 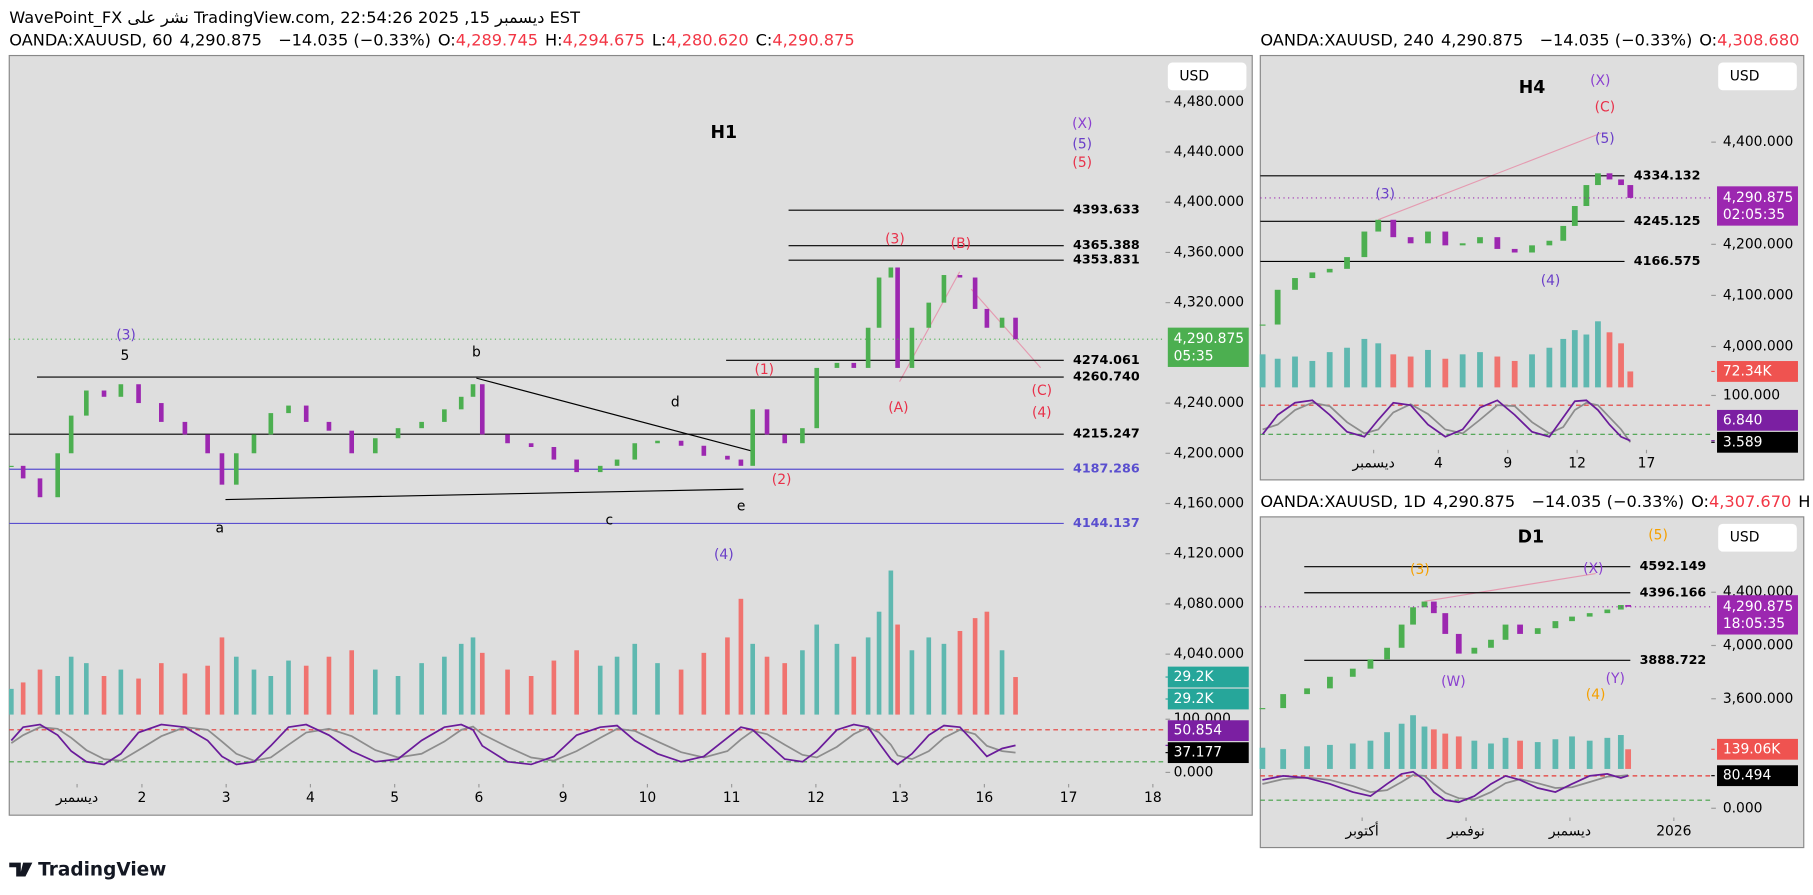 I want to click on oscillator-d-line, so click(x=513, y=743).